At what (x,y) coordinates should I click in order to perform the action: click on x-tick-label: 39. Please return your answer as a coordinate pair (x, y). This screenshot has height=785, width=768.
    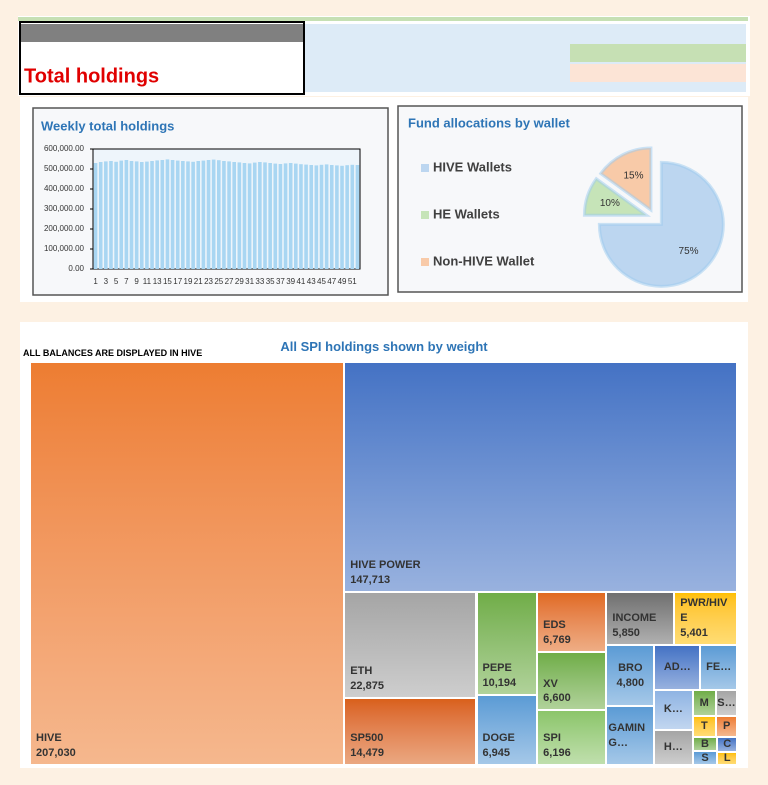
    Looking at the image, I should click on (290, 281).